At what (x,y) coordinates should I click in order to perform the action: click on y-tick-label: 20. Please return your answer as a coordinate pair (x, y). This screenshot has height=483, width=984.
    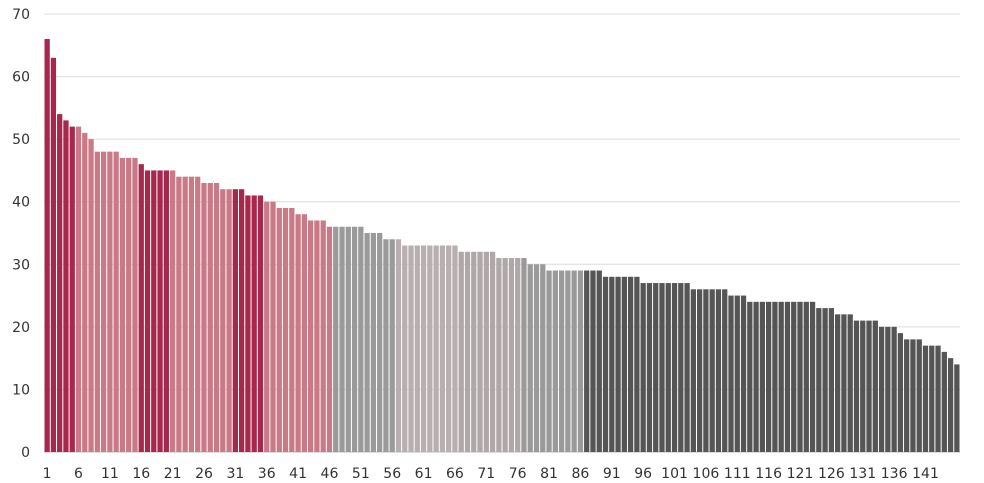
    Looking at the image, I should click on (21, 328).